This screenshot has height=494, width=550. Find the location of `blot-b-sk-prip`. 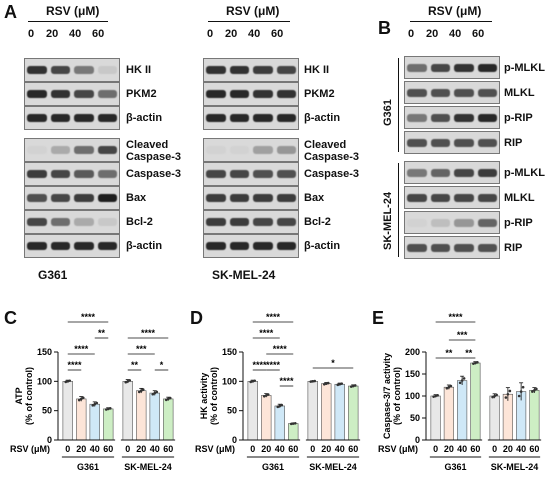

blot-b-sk-prip is located at coordinates (452, 222).